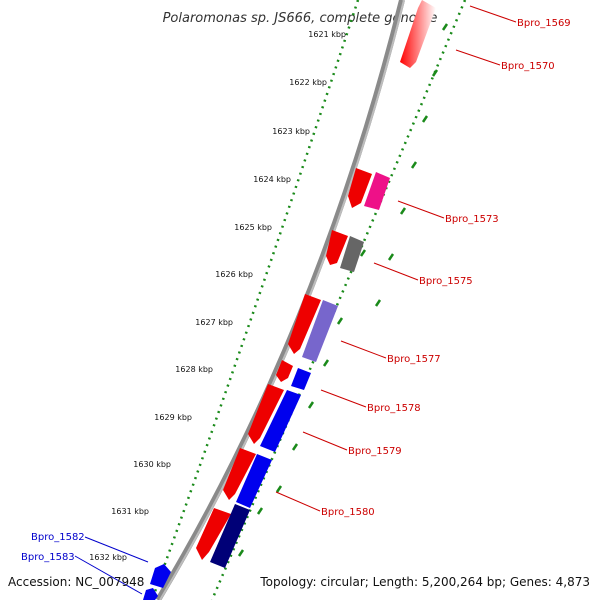  Describe the element at coordinates (108, 557) in the screenshot. I see `tick-label: 1632 kbp` at that location.